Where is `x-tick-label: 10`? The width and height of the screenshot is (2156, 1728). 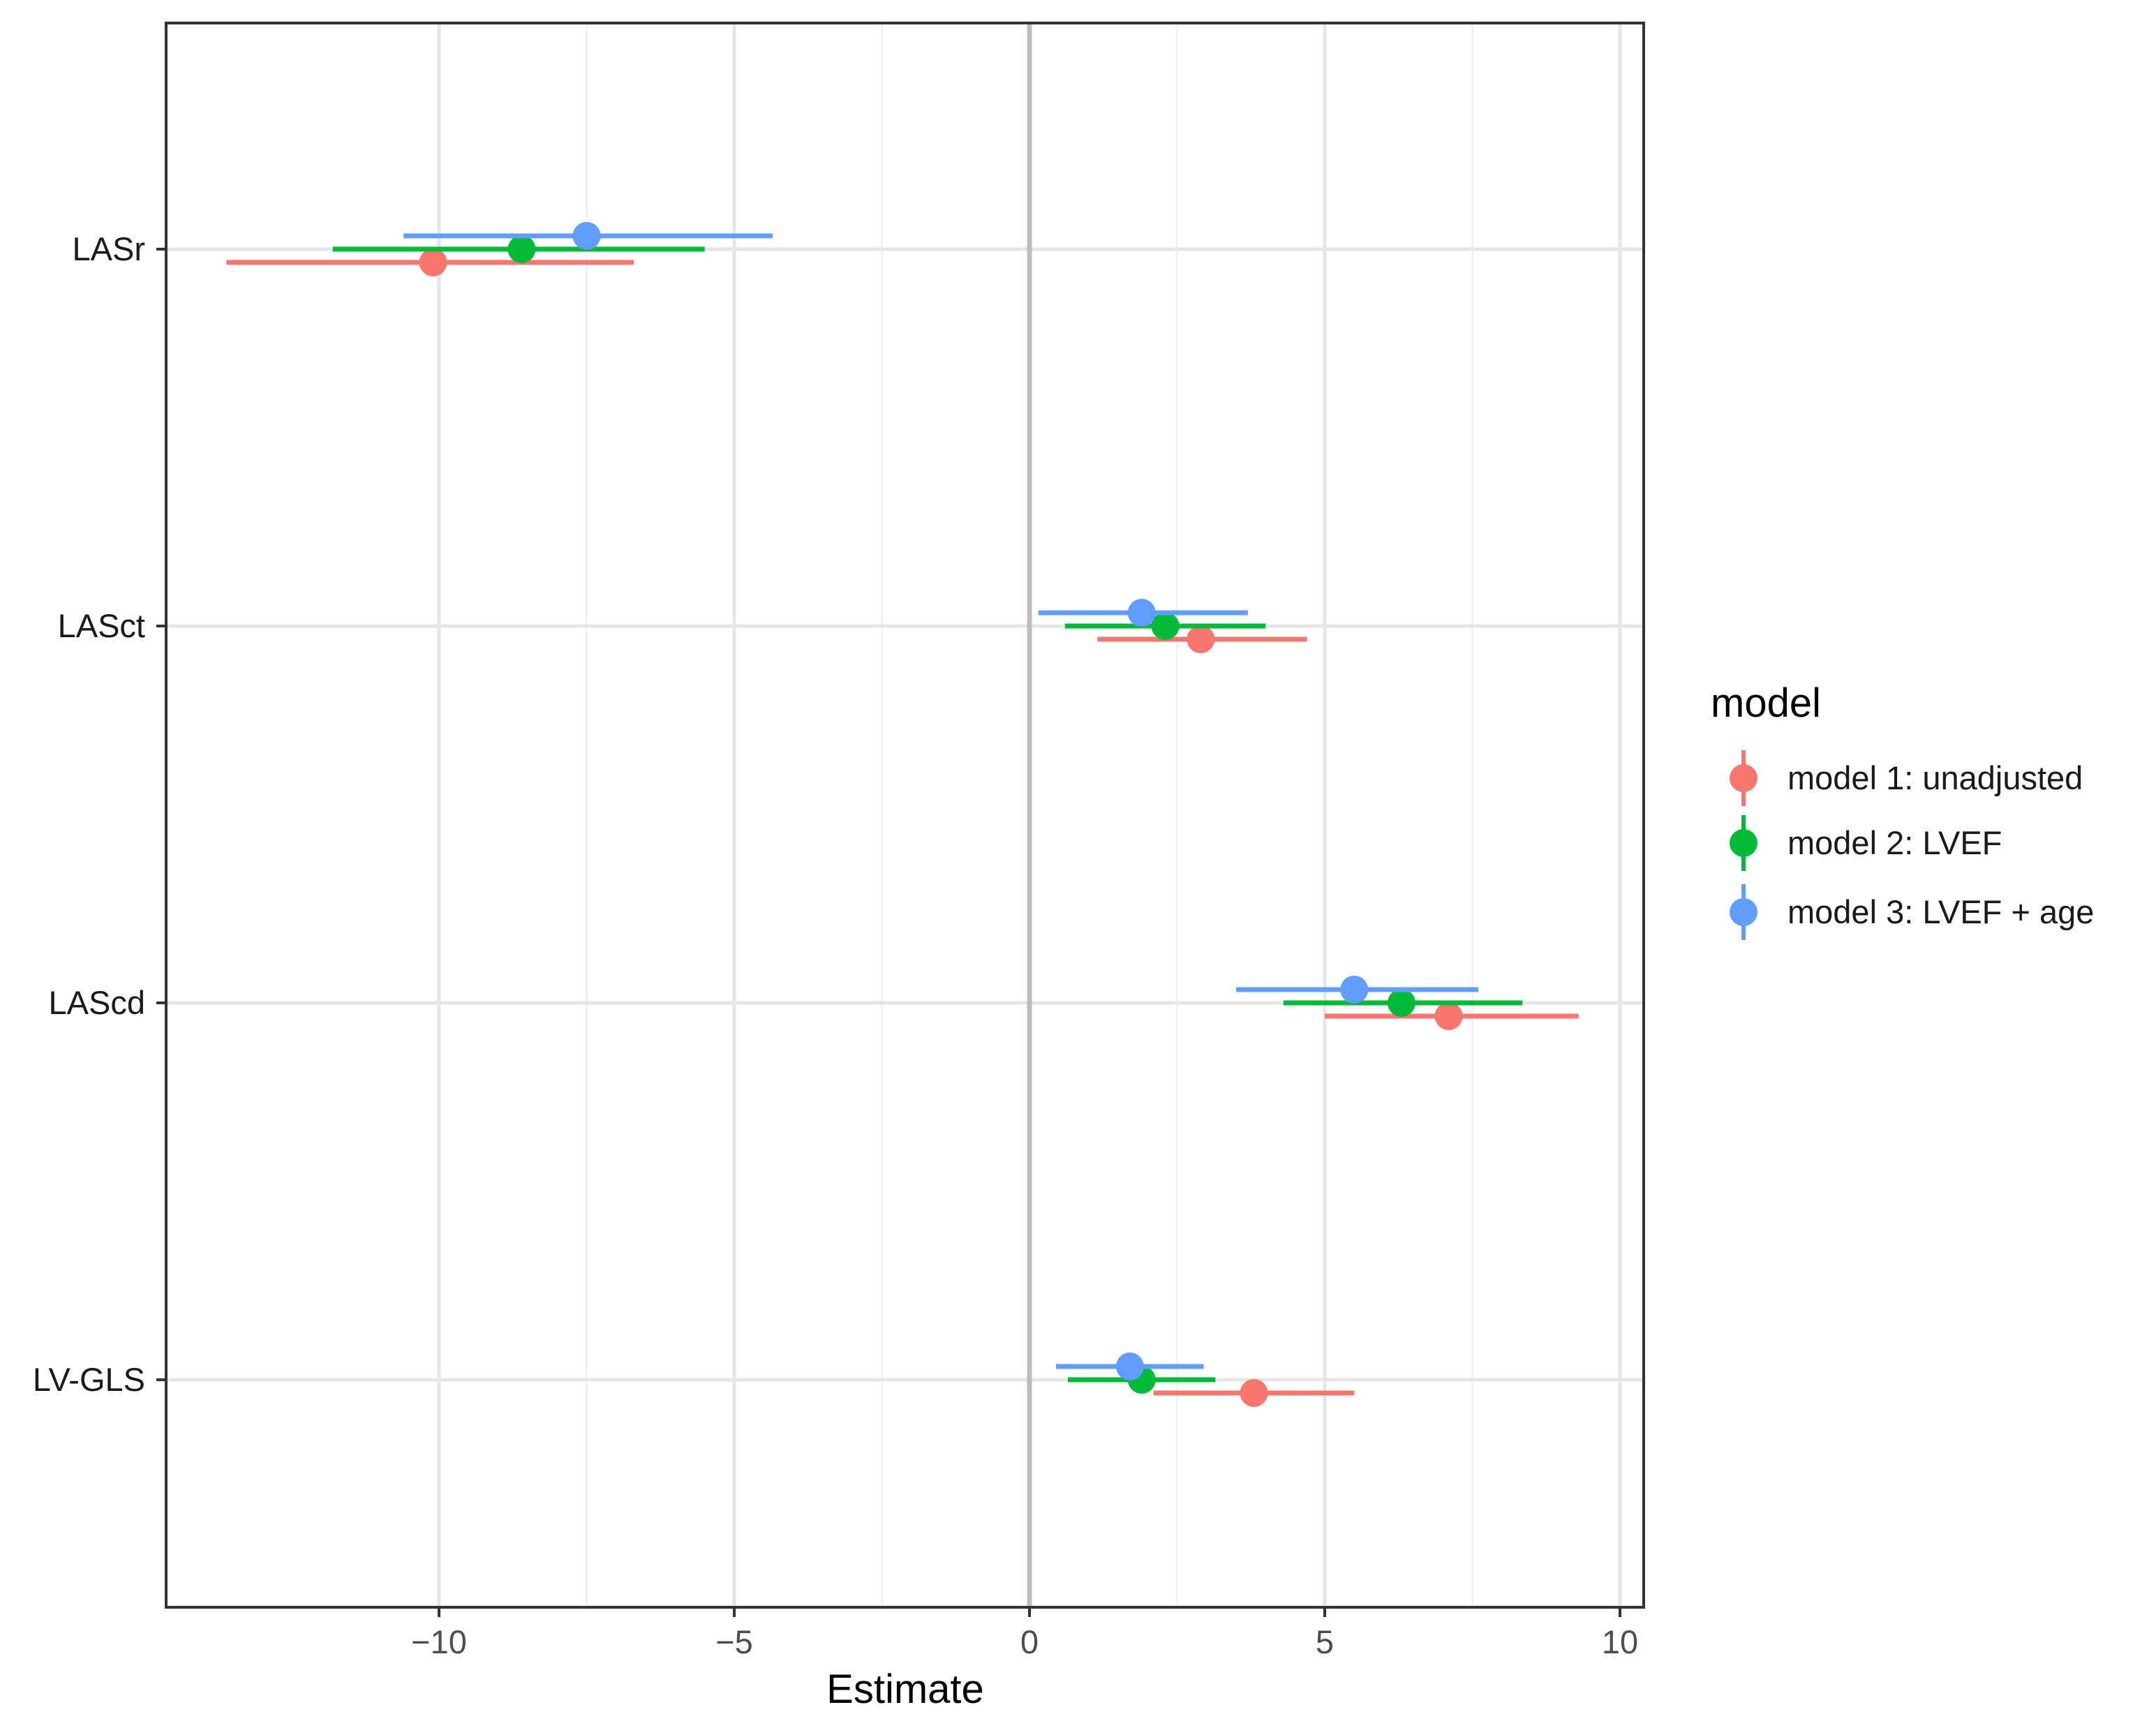
x-tick-label: 10 is located at coordinates (1620, 1642).